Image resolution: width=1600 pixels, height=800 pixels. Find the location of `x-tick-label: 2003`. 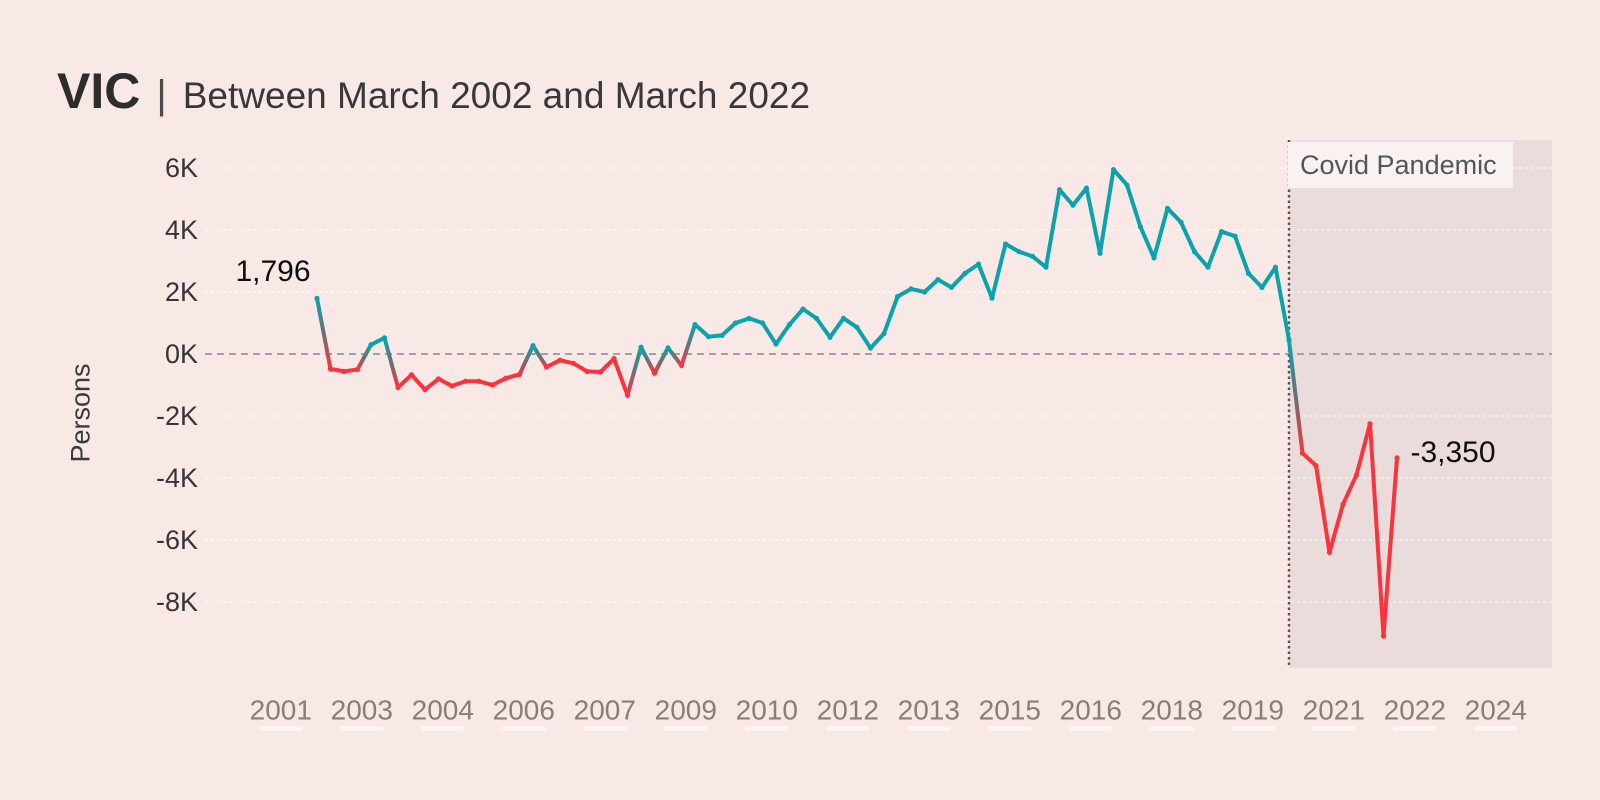

x-tick-label: 2003 is located at coordinates (362, 710).